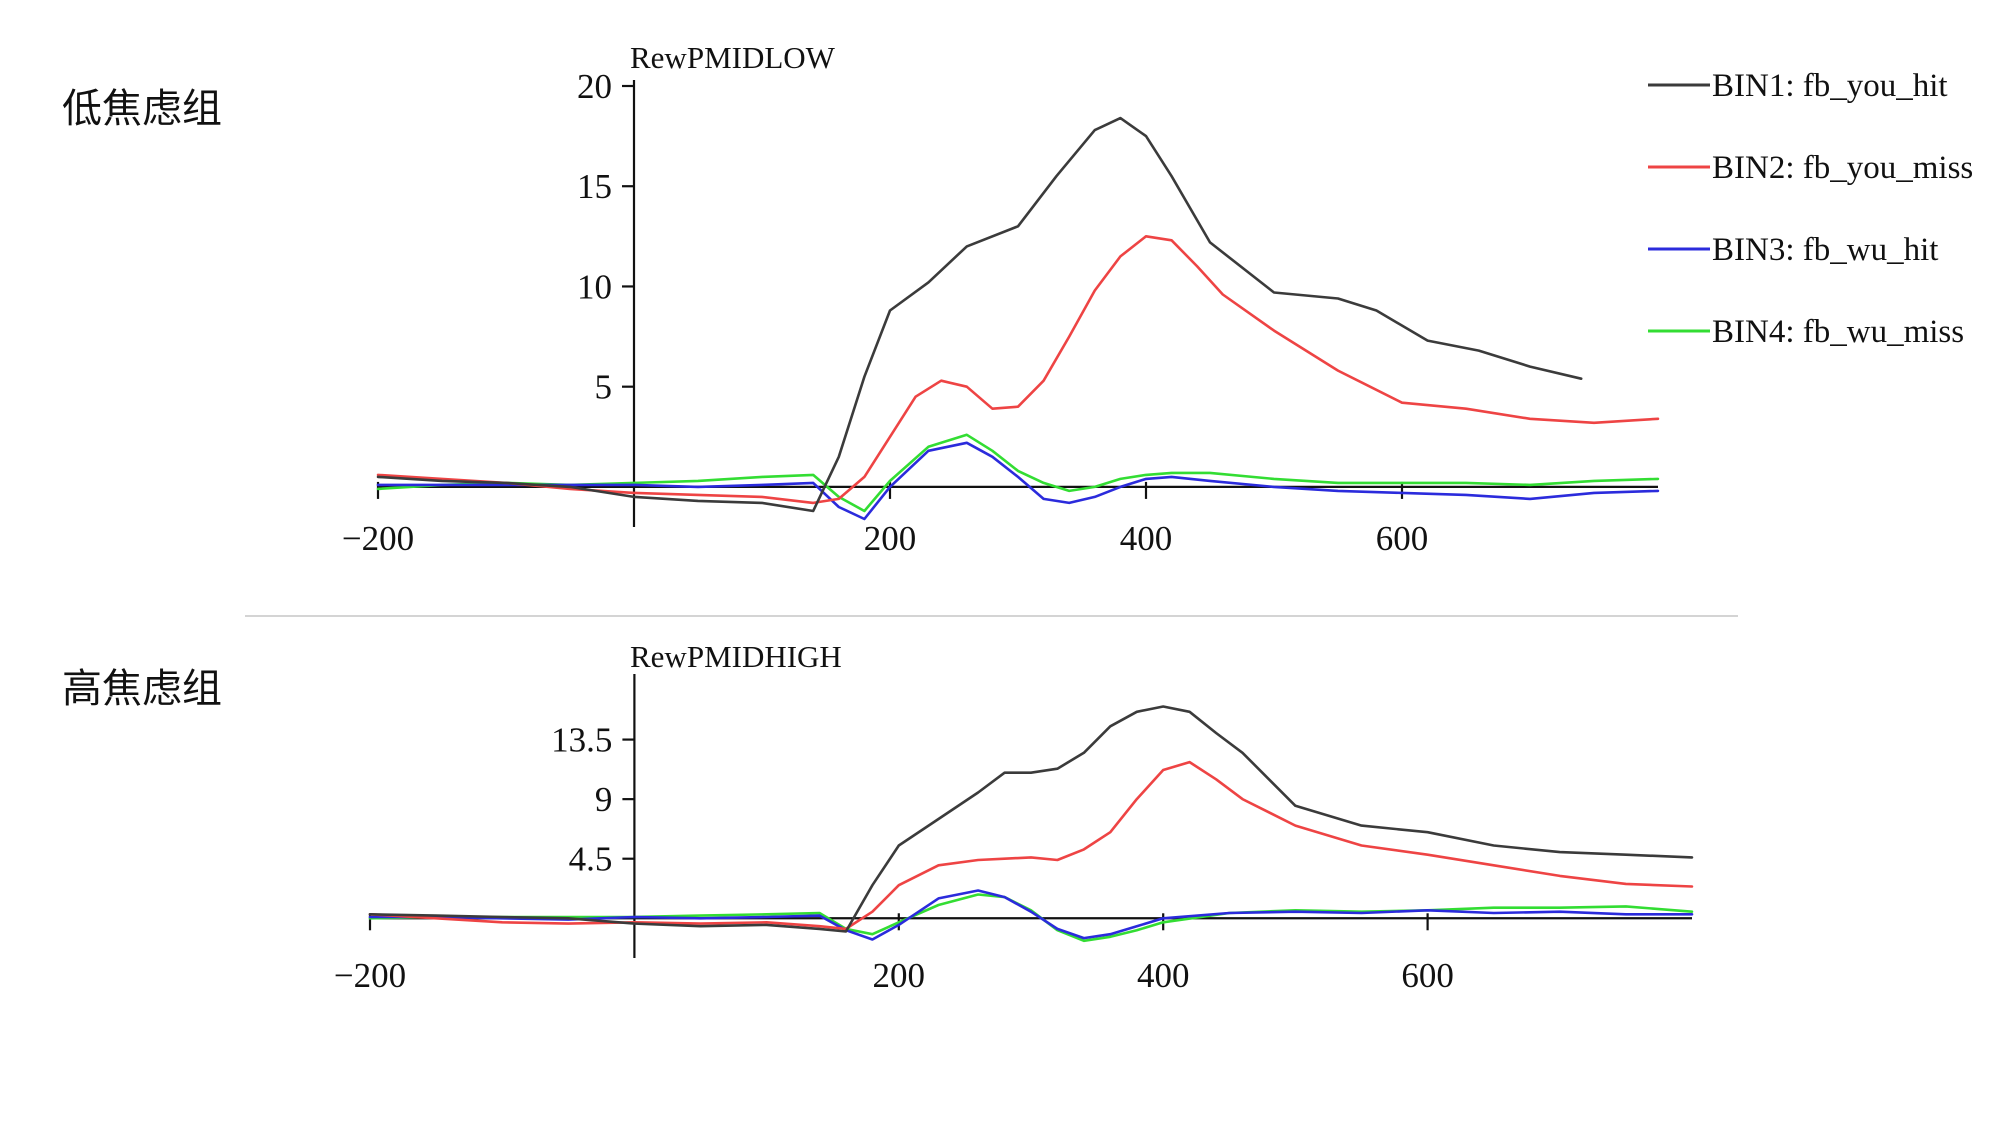 The image size is (2000, 1129). Describe the element at coordinates (594, 286) in the screenshot. I see `y-tick-label: 10` at that location.